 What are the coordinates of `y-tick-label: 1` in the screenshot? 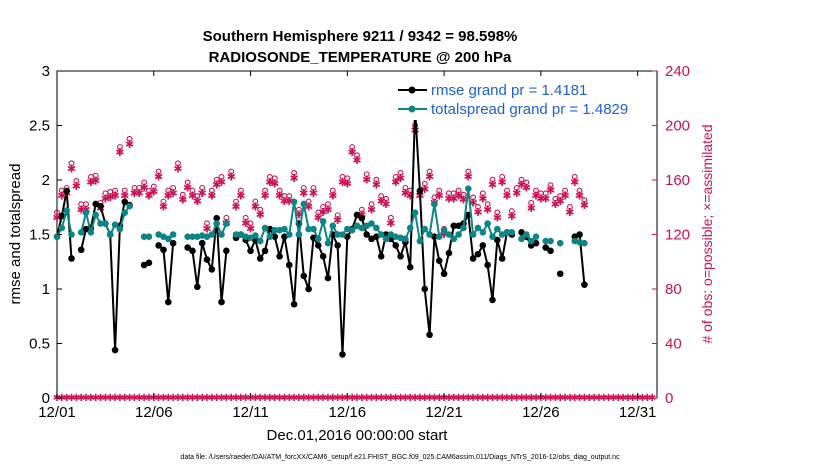 It's located at (46, 289).